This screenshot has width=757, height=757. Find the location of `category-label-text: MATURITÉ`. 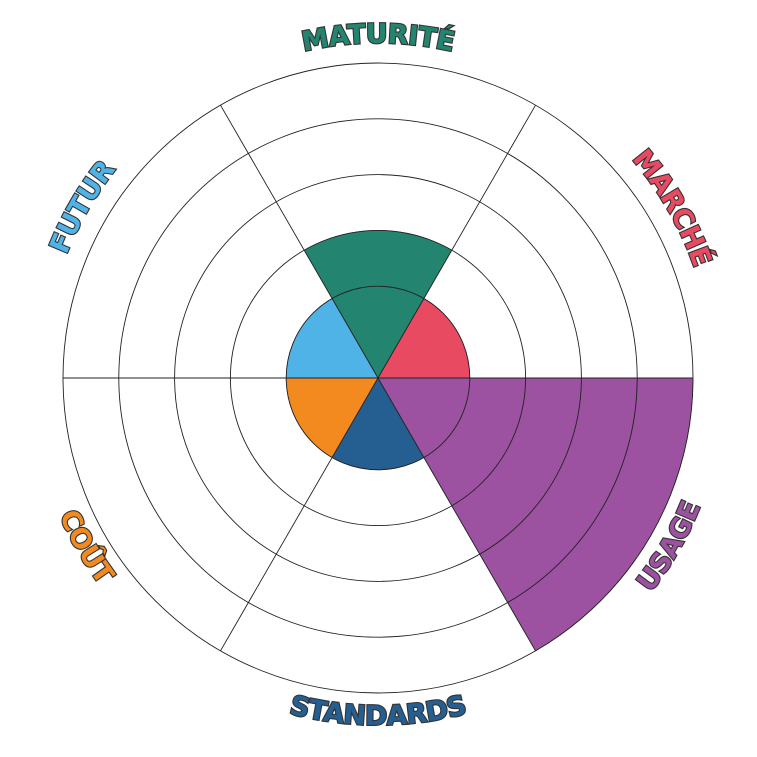

category-label-text: MATURITÉ is located at coordinates (378, 38).